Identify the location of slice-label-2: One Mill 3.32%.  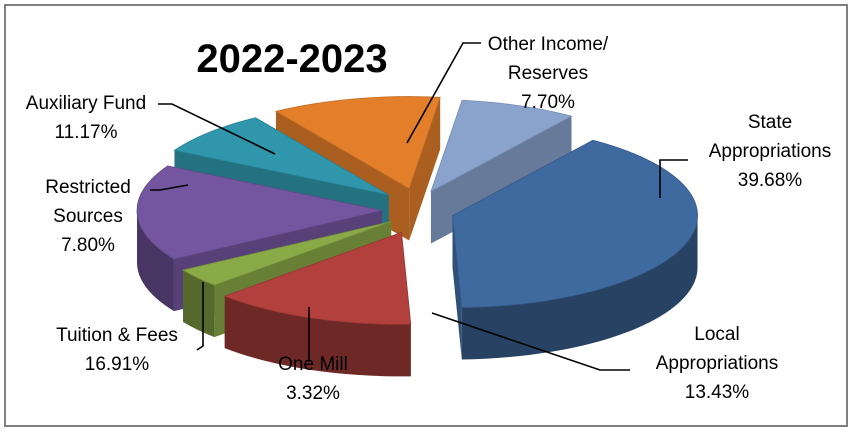
(313, 379).